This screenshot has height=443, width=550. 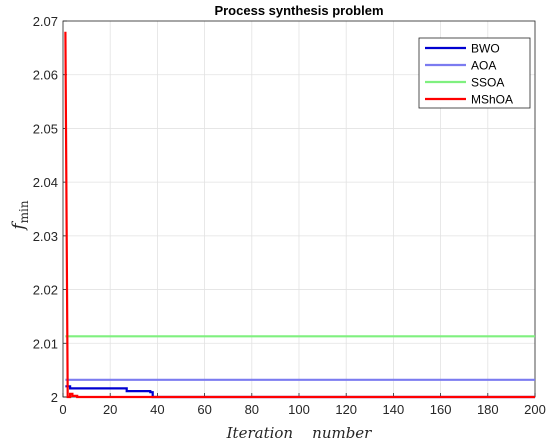 I want to click on x-axis-label: Iteration number, so click(x=299, y=433).